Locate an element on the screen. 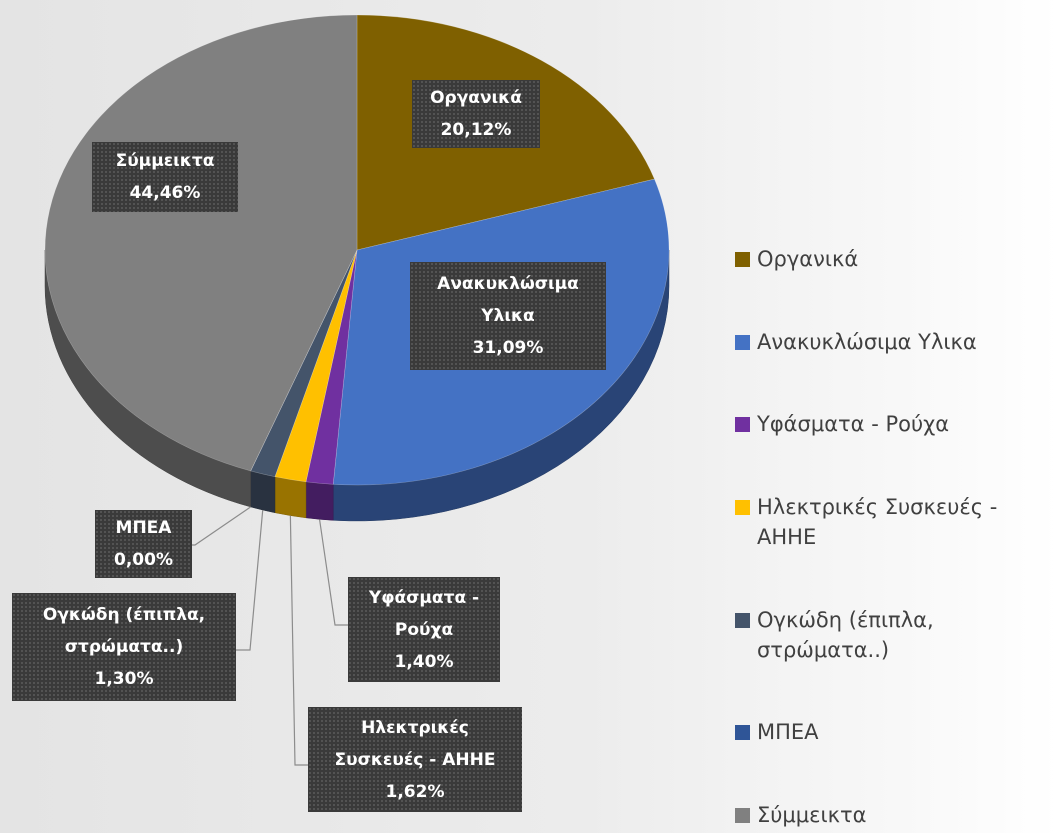  data-label-value: 1,30% is located at coordinates (124, 679).